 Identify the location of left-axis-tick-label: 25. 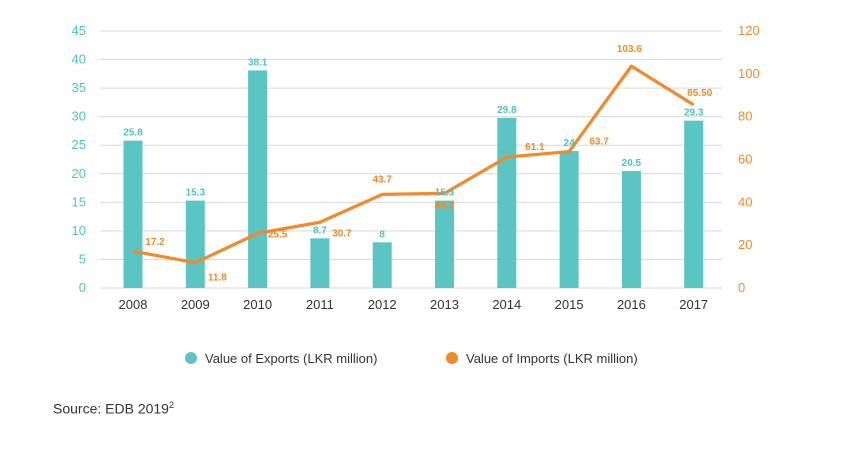
(79, 144).